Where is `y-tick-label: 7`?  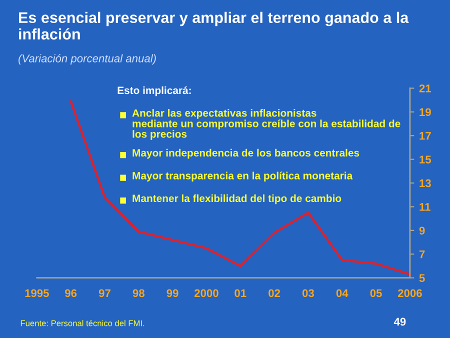 y-tick-label: 7 is located at coordinates (422, 254).